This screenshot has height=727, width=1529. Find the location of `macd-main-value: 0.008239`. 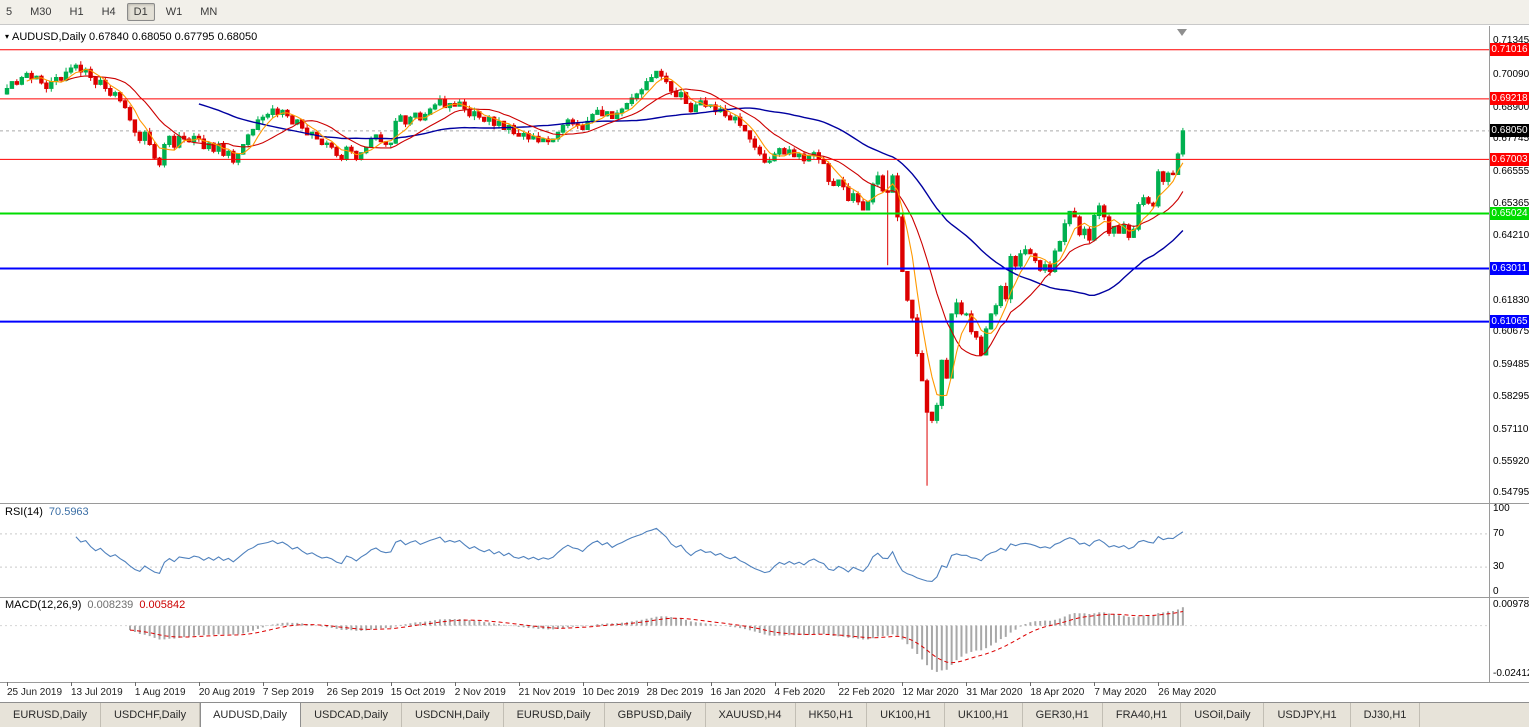

macd-main-value: 0.008239 is located at coordinates (110, 605).